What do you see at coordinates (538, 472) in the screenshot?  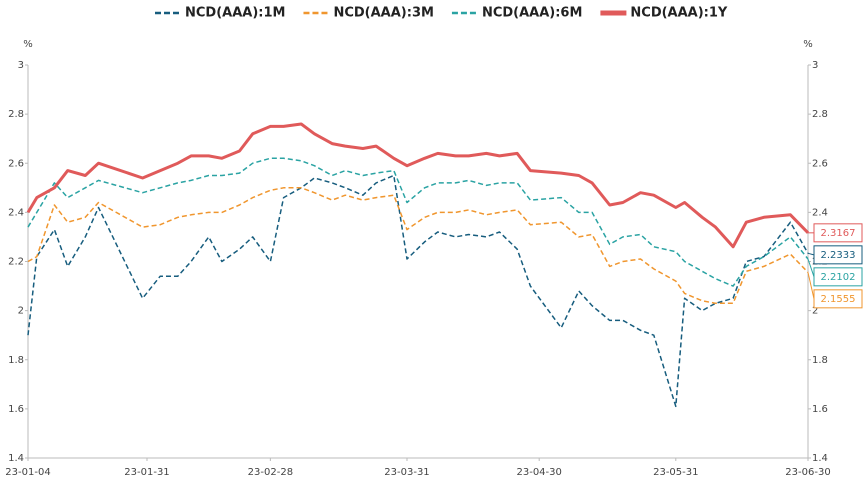 I see `x-tick-label: 23-04-30` at bounding box center [538, 472].